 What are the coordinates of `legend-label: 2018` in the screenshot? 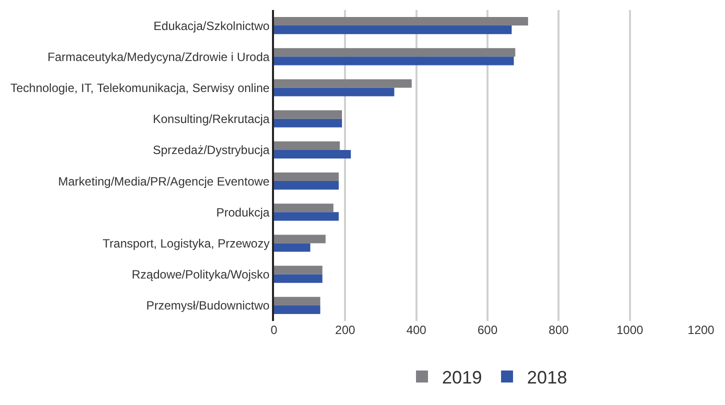 It's located at (547, 378).